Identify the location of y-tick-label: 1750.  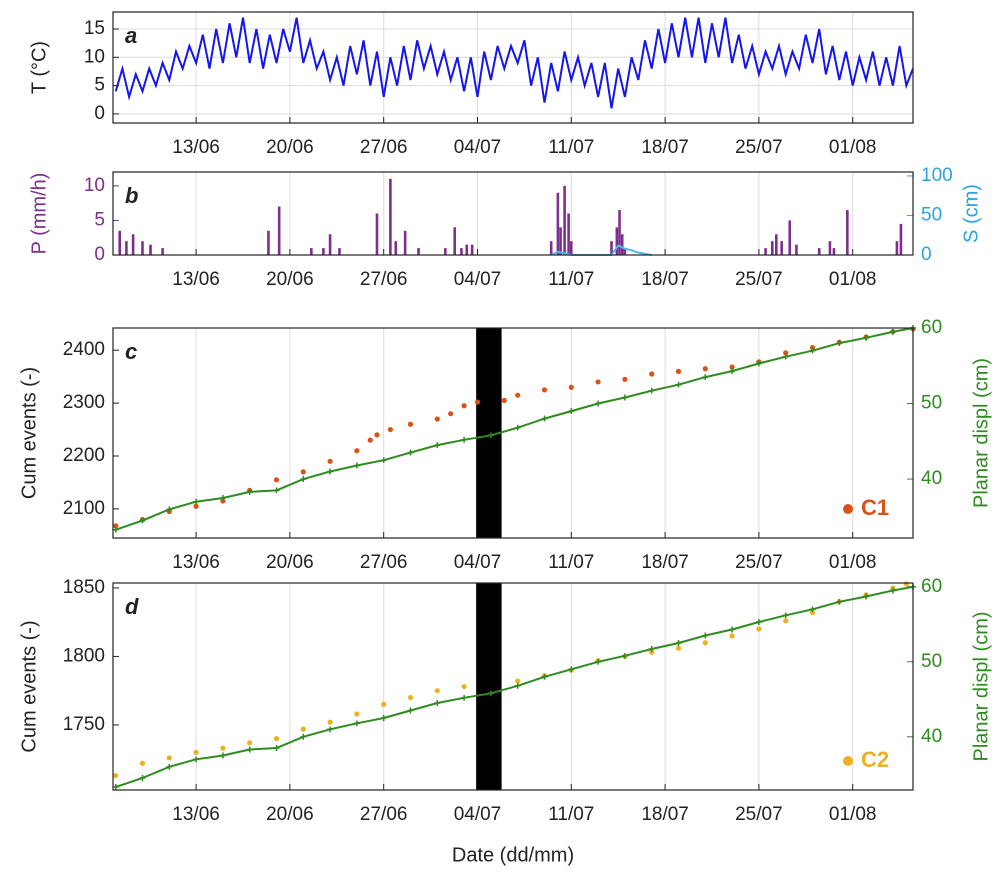
(84, 724).